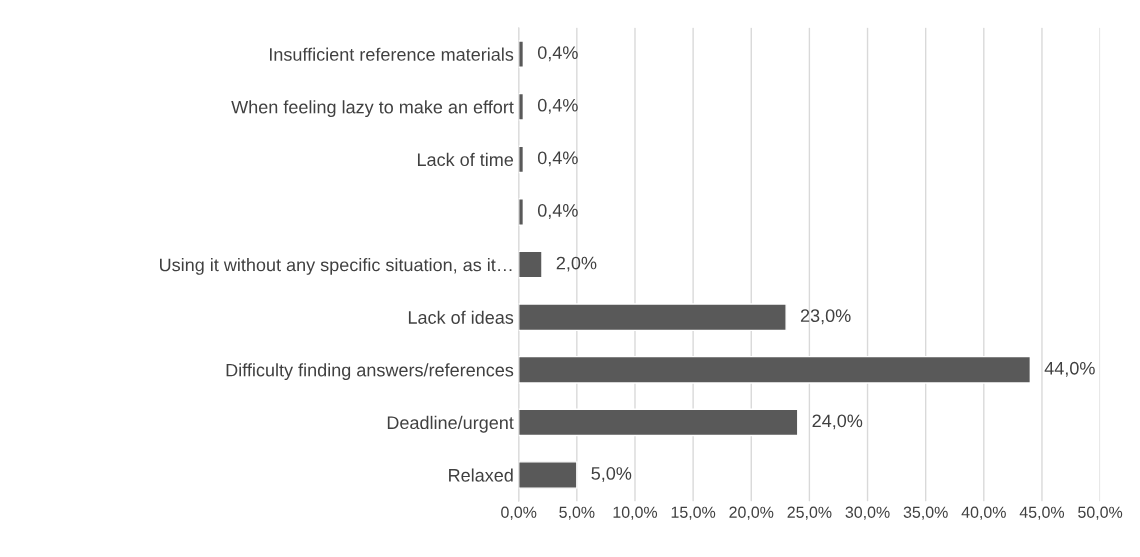 This screenshot has height=557, width=1140. Describe the element at coordinates (577, 513) in the screenshot. I see `x-tick-label: 5,0%` at that location.